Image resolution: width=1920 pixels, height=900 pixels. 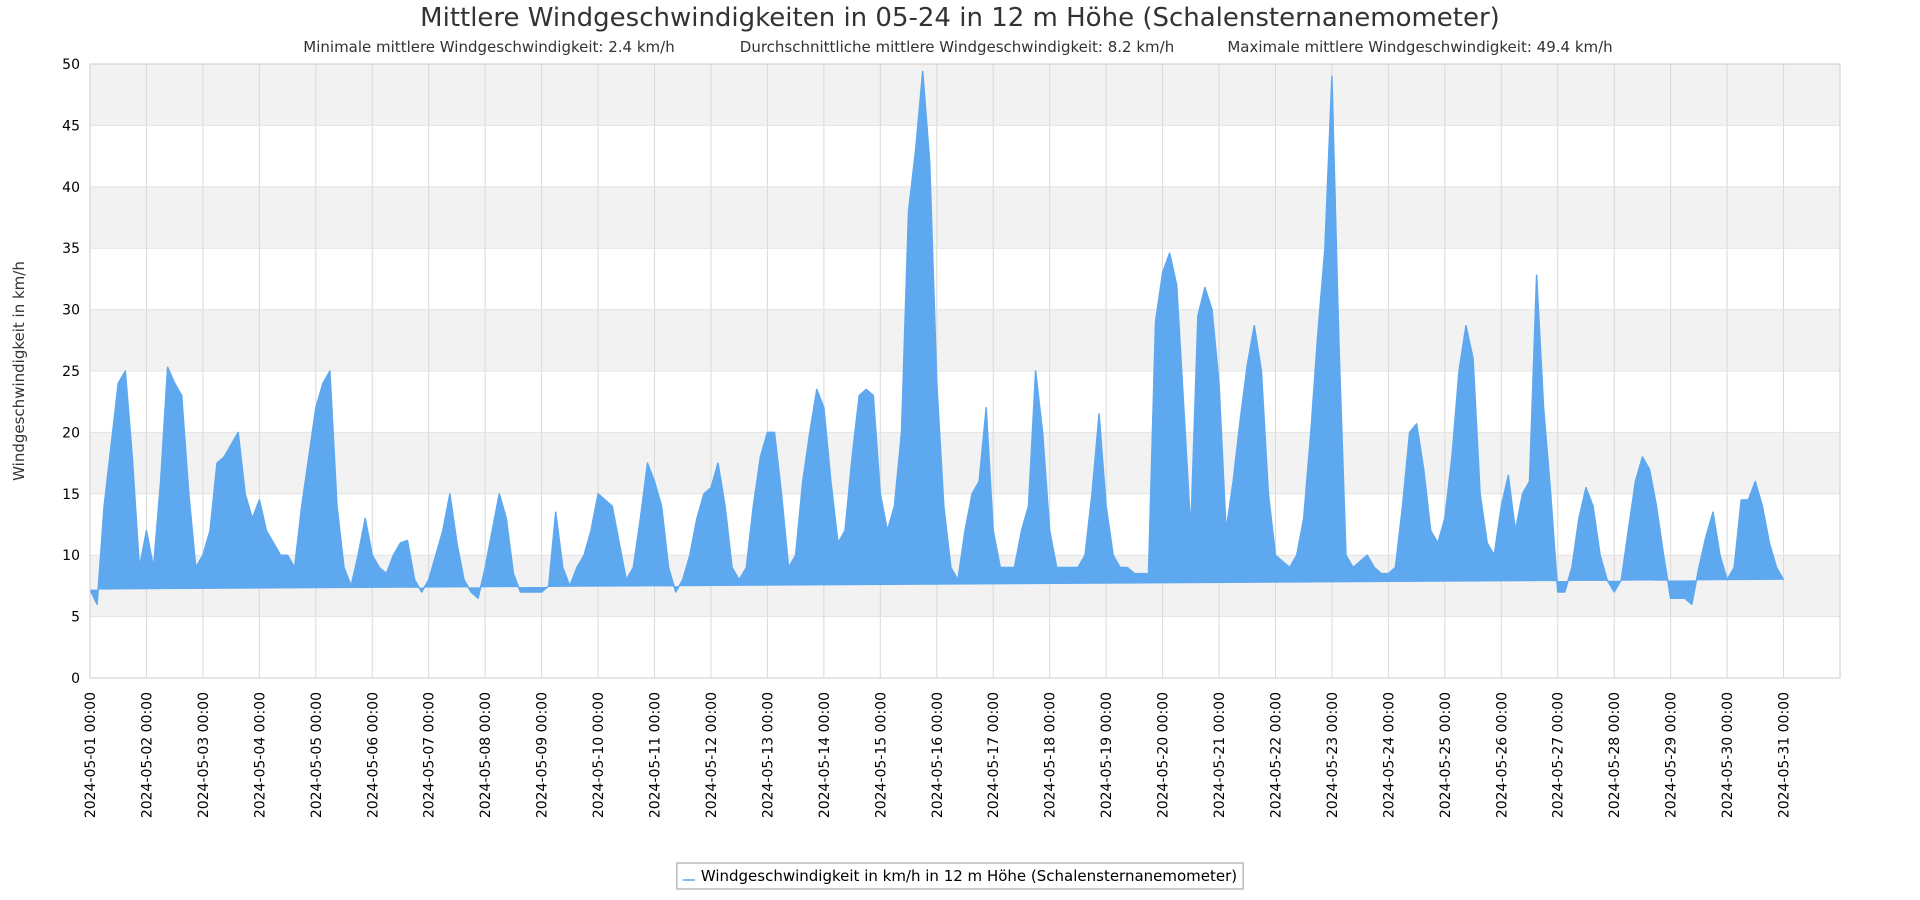 What do you see at coordinates (71, 495) in the screenshot?
I see `y-tick-label: 15` at bounding box center [71, 495].